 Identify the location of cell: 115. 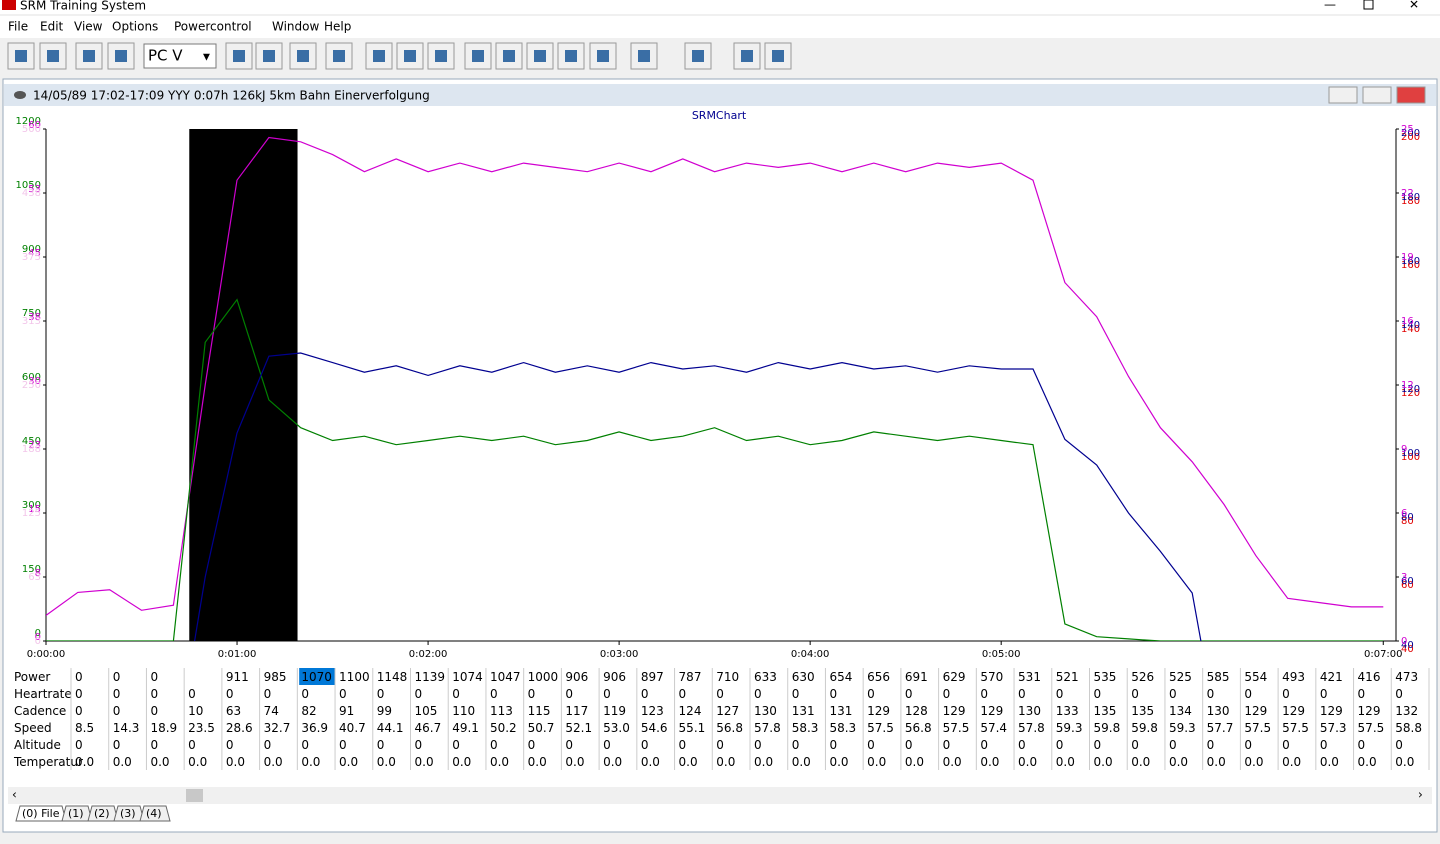
(539, 711).